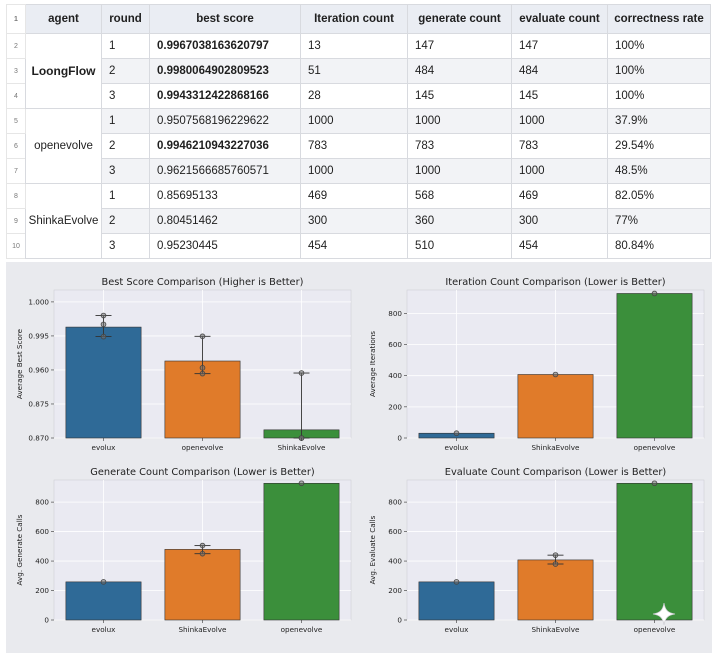 The height and width of the screenshot is (656, 720). I want to click on evaluate-count-cell: 145, so click(559, 96).